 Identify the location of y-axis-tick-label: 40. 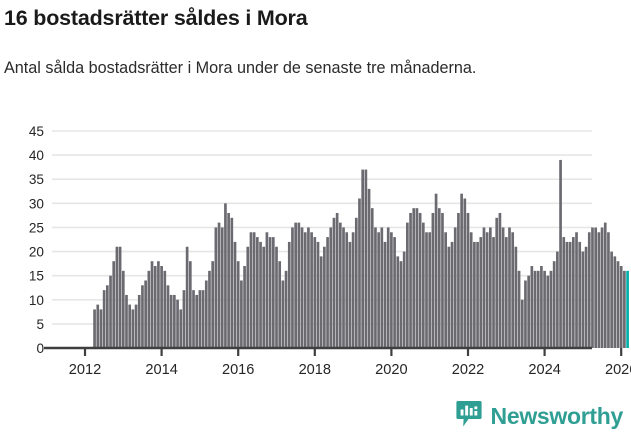
(37, 155).